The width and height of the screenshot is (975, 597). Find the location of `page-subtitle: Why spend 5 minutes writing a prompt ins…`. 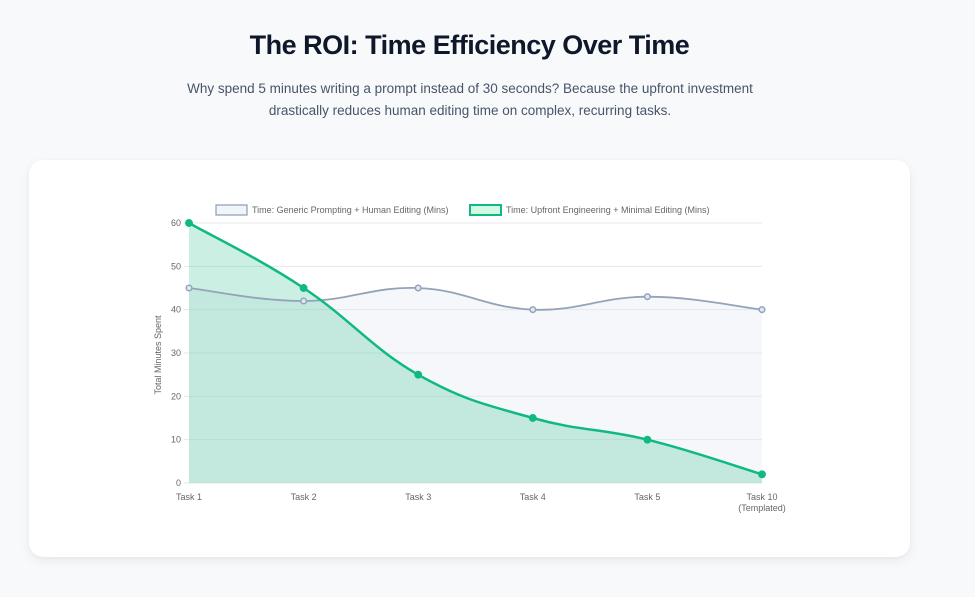

page-subtitle: Why spend 5 minutes writing a prompt ins… is located at coordinates (470, 99).